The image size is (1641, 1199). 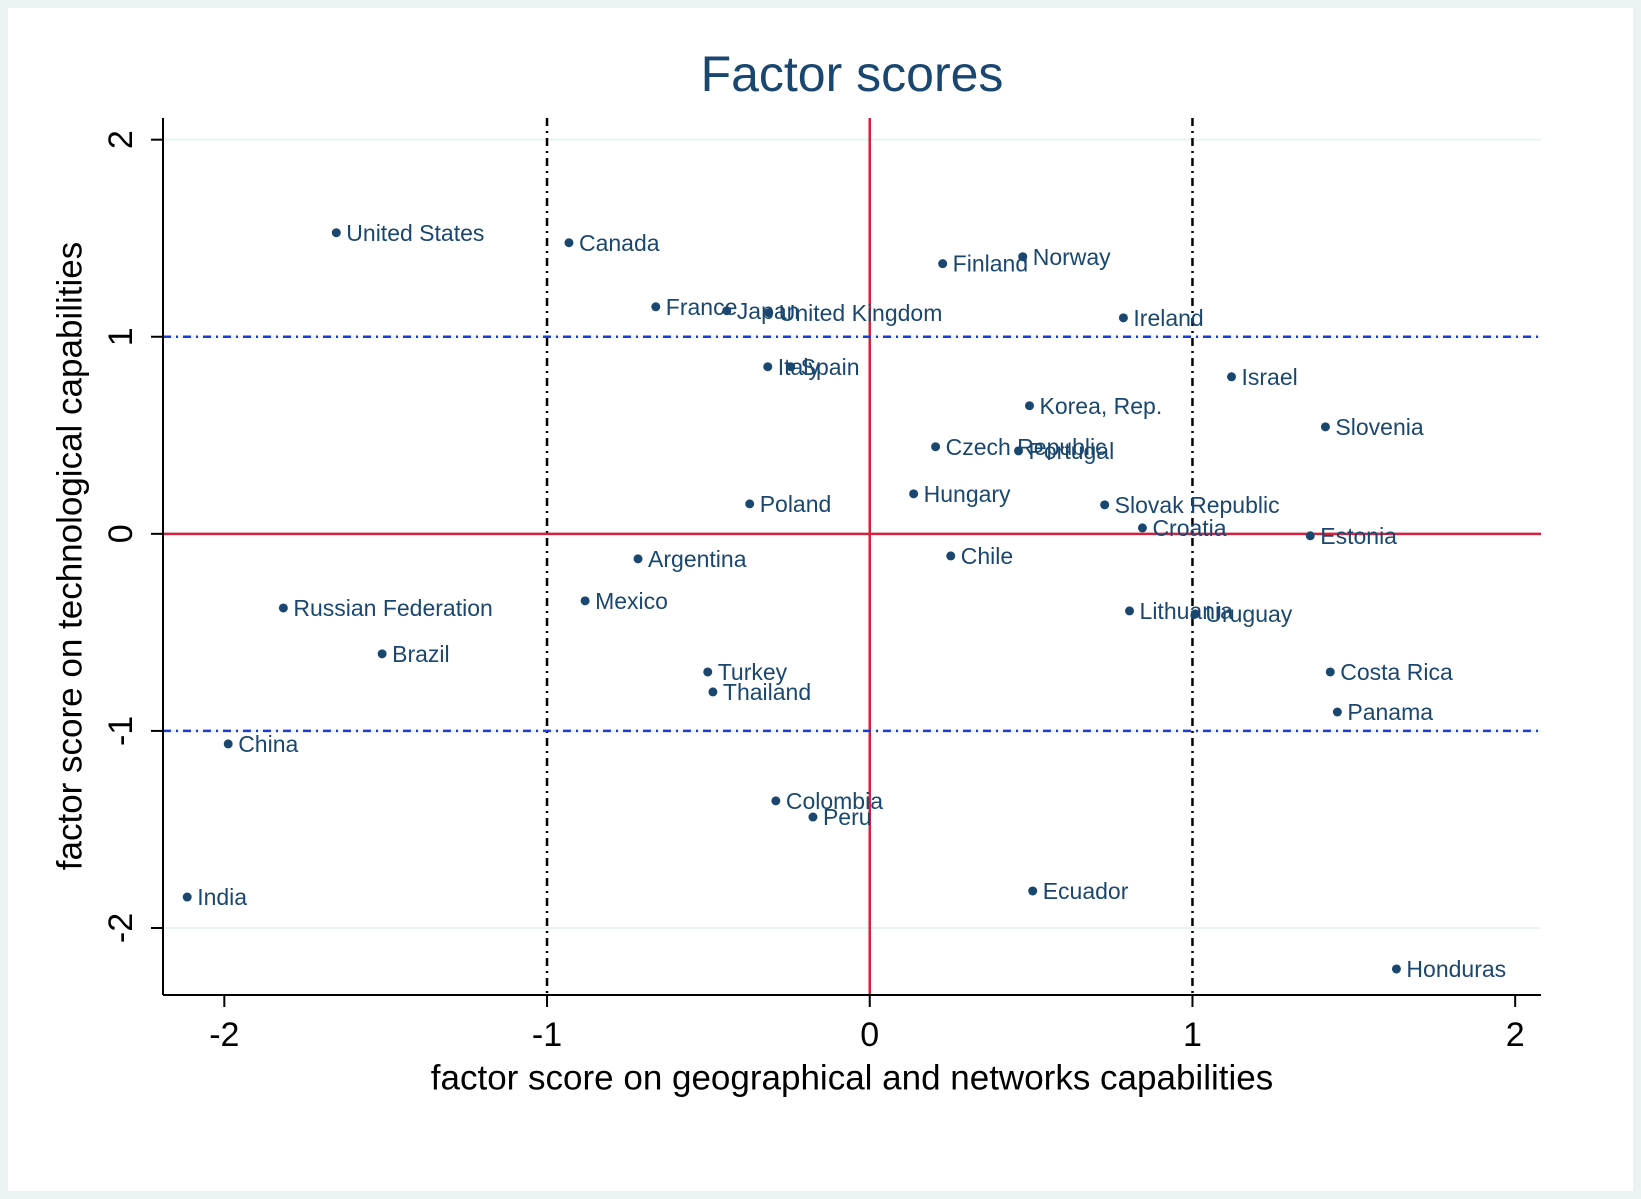 I want to click on point-label: Ecuador, so click(x=1086, y=891).